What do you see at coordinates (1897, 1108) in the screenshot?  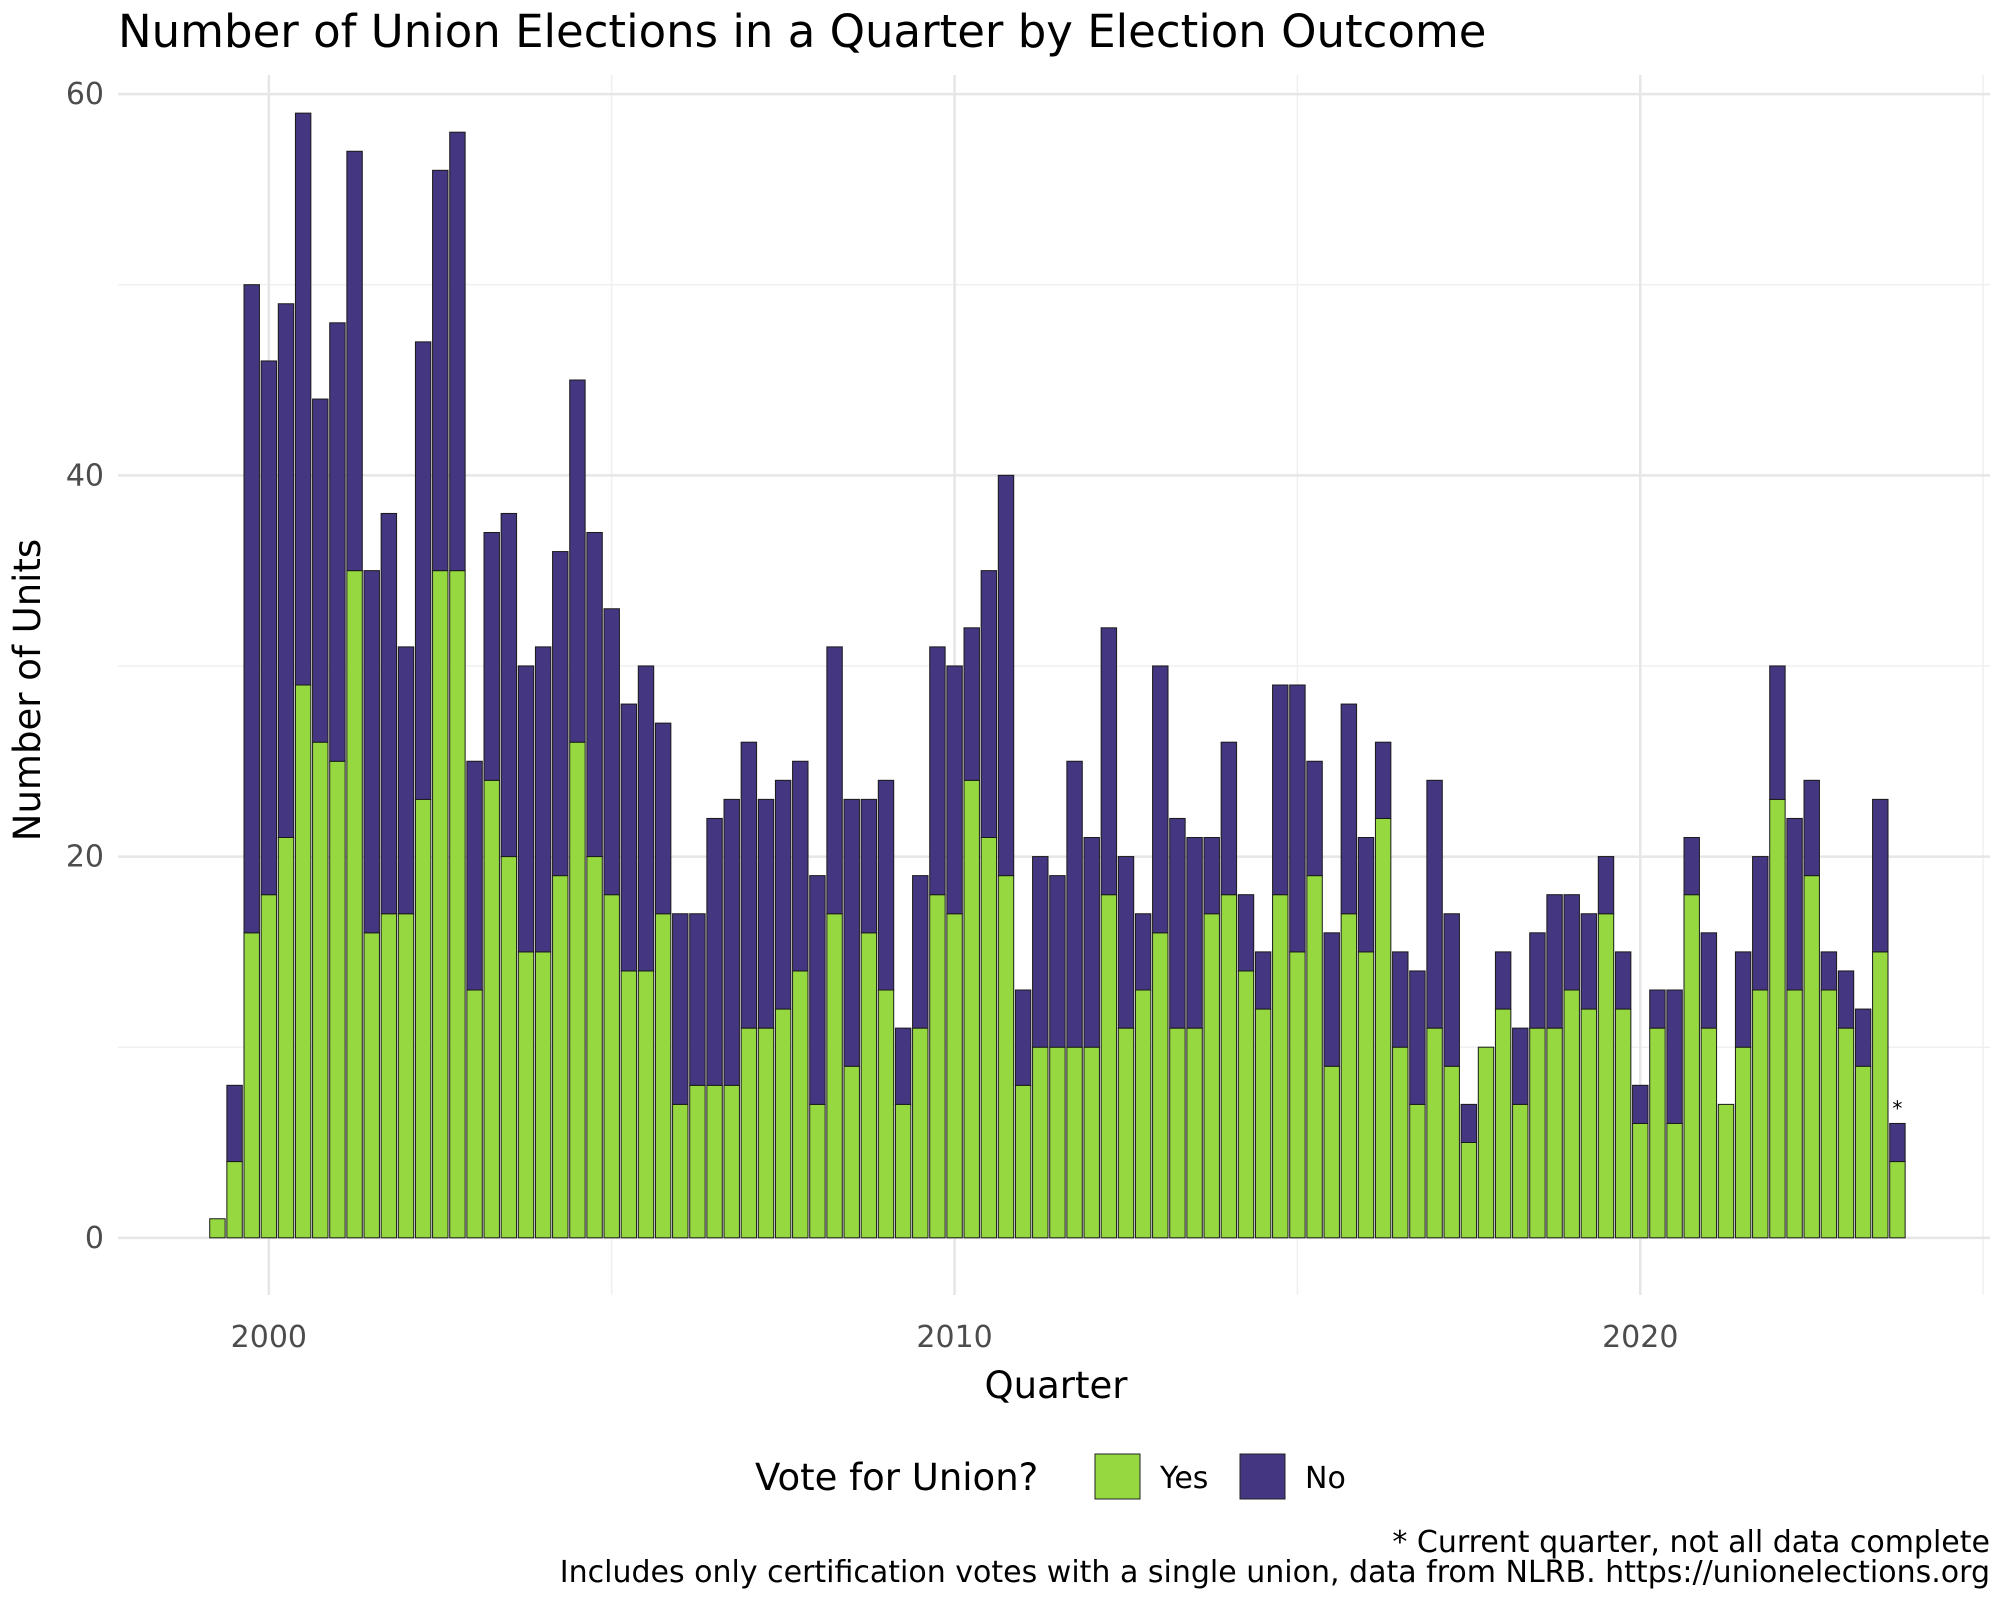 I see `current-quarter-marker: *` at bounding box center [1897, 1108].